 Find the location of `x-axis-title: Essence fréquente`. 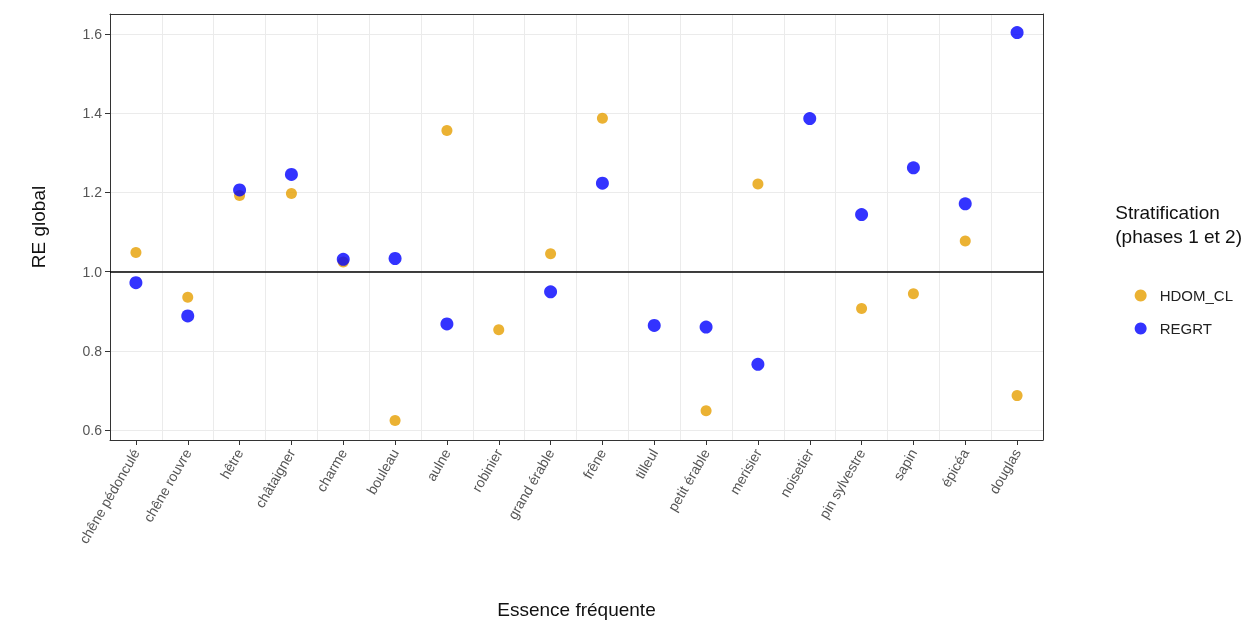

x-axis-title: Essence fréquente is located at coordinates (576, 609).